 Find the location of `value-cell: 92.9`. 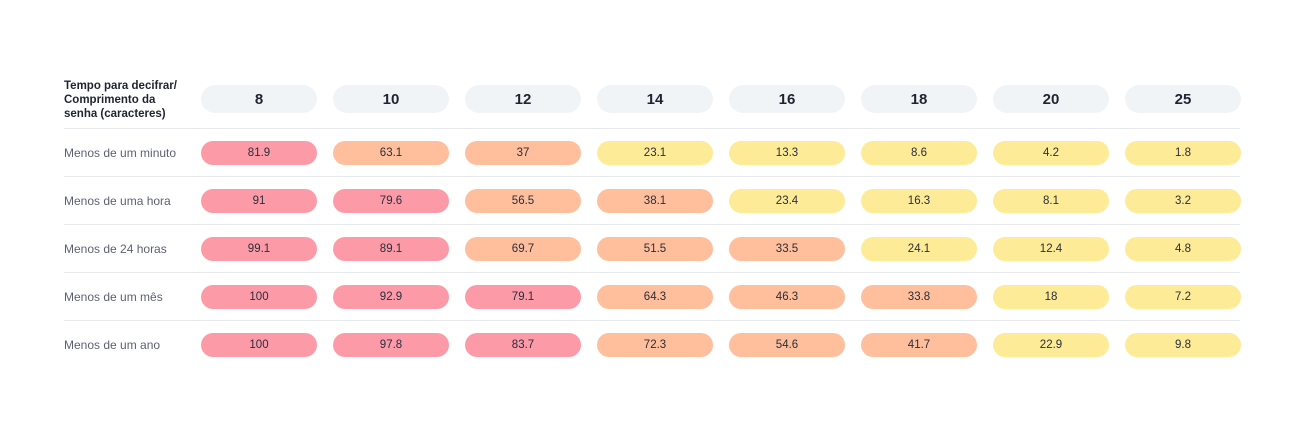

value-cell: 92.9 is located at coordinates (391, 296).